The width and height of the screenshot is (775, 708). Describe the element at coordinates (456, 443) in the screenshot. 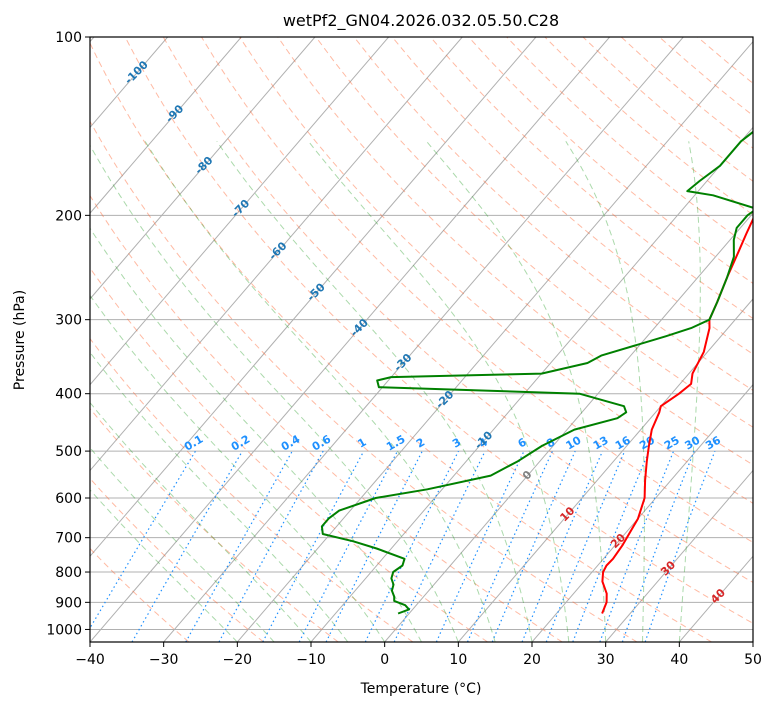

I see `mixing-ratio-label: 3` at that location.